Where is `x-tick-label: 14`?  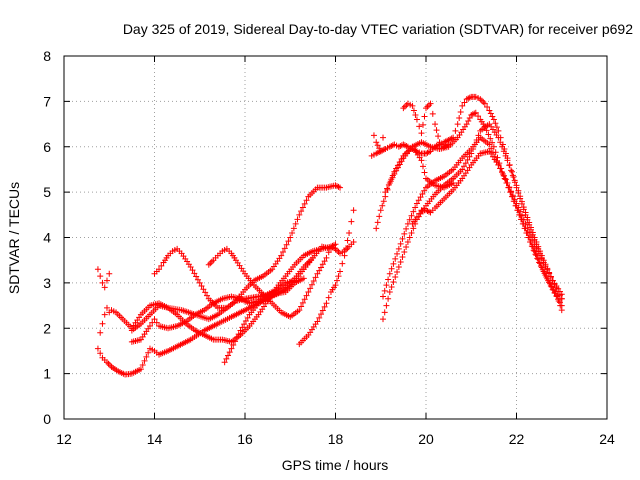
x-tick-label: 14 is located at coordinates (155, 439).